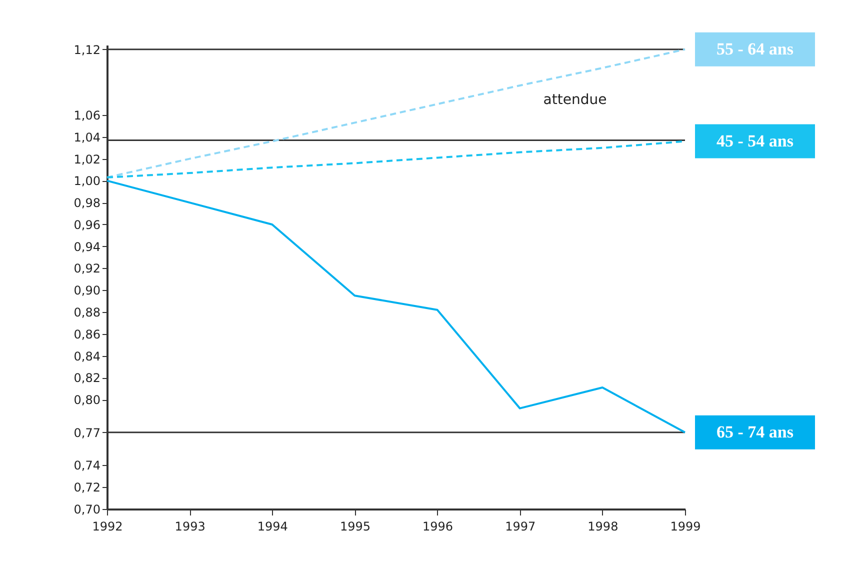 This screenshot has width=861, height=573. Describe the element at coordinates (107, 527) in the screenshot. I see `x-tick-label: 1992` at that location.